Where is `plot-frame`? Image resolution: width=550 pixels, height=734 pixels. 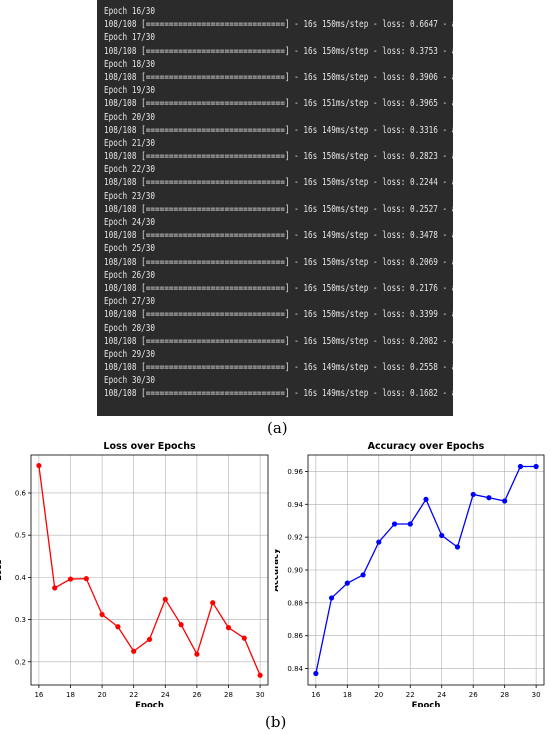
plot-frame is located at coordinates (149, 570).